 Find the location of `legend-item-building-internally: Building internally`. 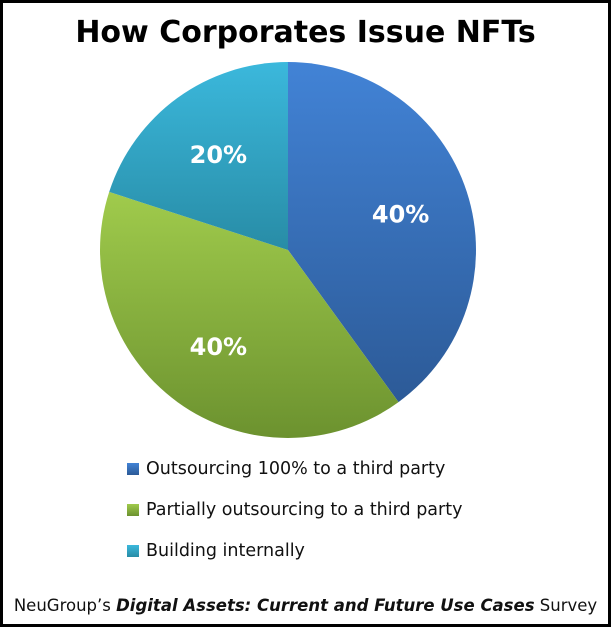

legend-item-building-internally: Building internally is located at coordinates (216, 551).